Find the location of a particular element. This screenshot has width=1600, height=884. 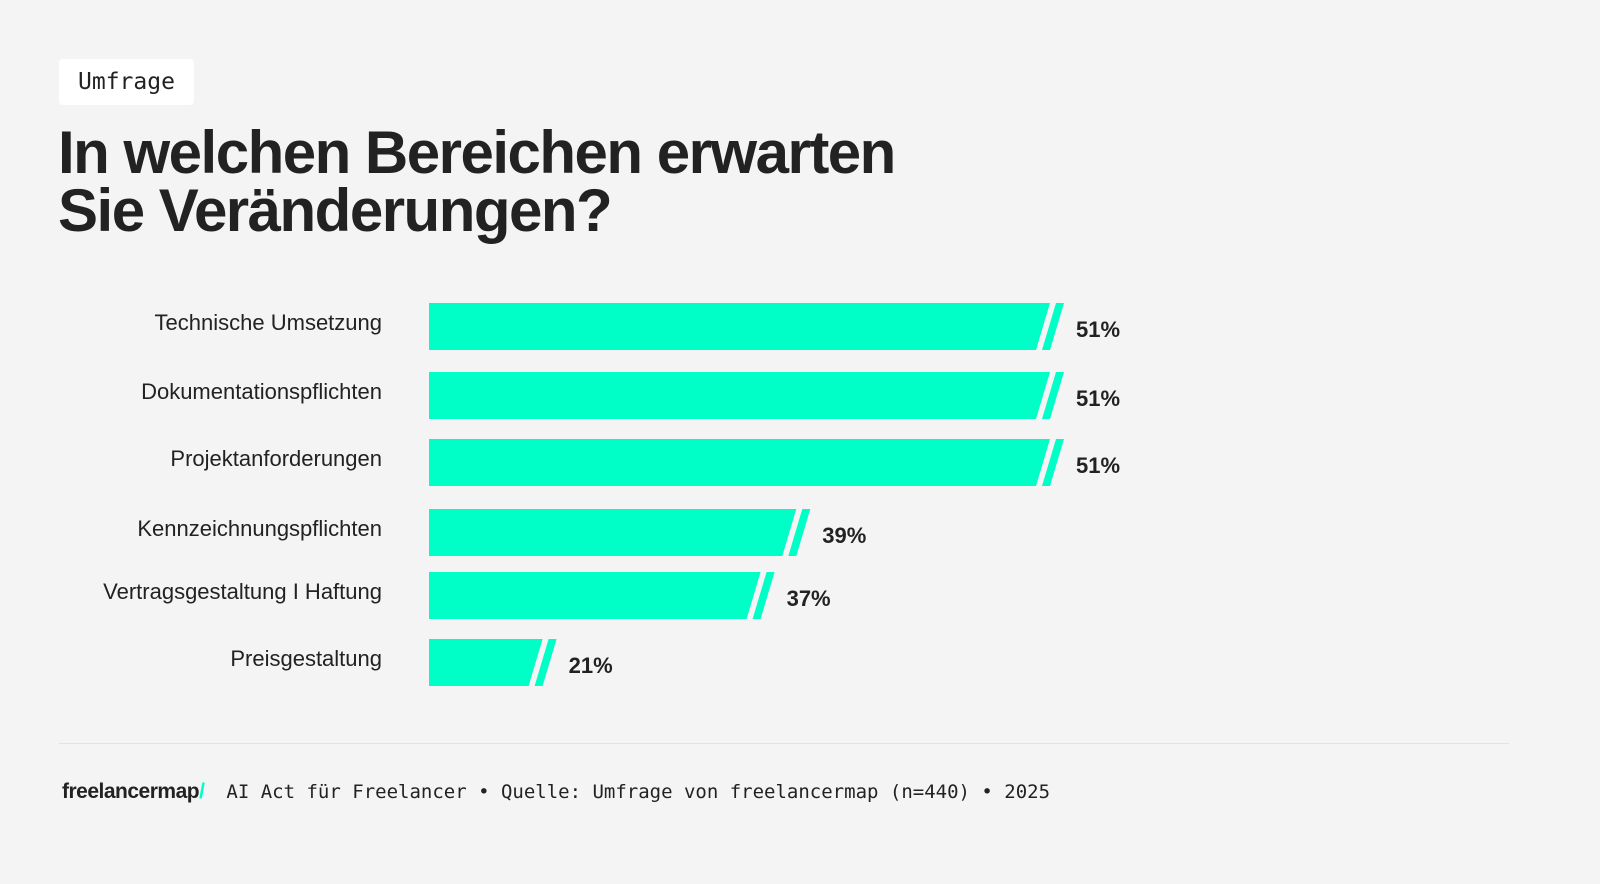

category-label: Vertragsgestaltung I Haftung is located at coordinates (242, 591).